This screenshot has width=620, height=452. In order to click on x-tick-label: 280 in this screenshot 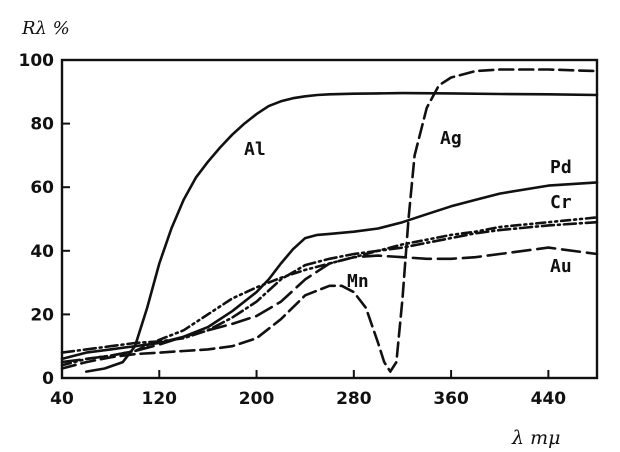, I will do `click(354, 399)`.